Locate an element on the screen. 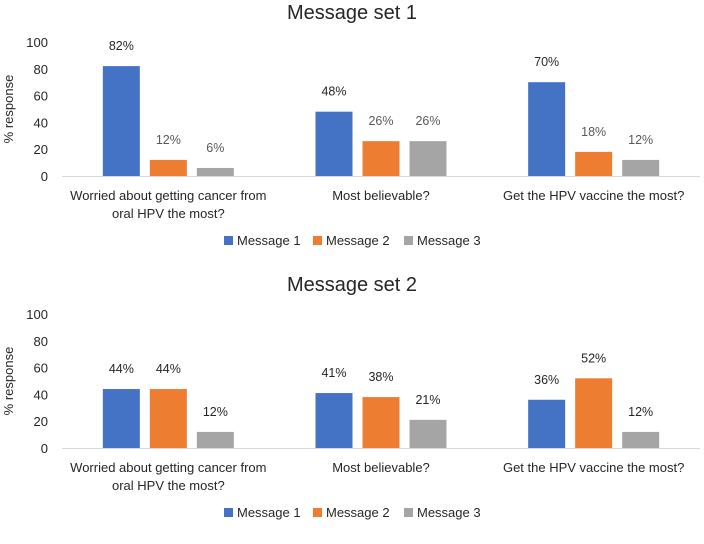  data-label: 41% is located at coordinates (333, 373).